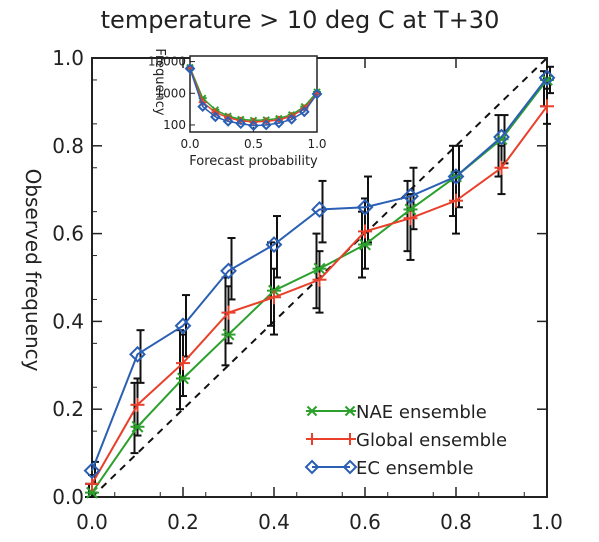 This screenshot has height=542, width=599. Describe the element at coordinates (159, 81) in the screenshot. I see `inset-y-axis-label: Frequency` at that location.